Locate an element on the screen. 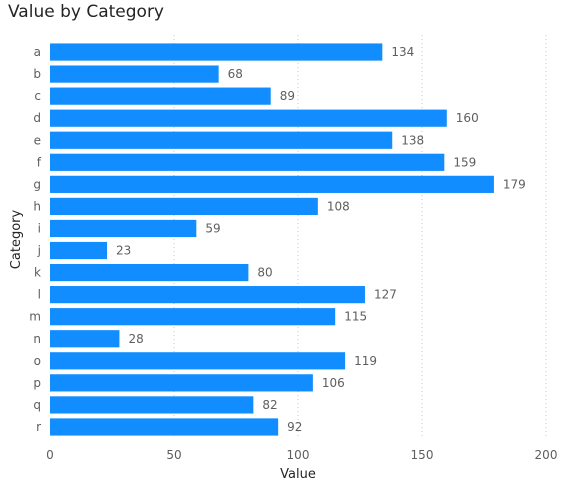  data-label: 127 is located at coordinates (385, 295).